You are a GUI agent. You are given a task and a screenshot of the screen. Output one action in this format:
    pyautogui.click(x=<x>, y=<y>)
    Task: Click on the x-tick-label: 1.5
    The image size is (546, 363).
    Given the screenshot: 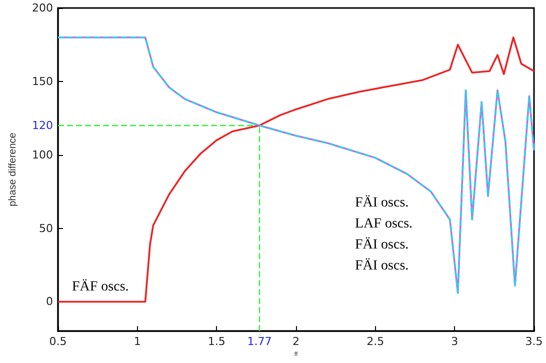 What is the action you would take?
    pyautogui.click(x=217, y=341)
    